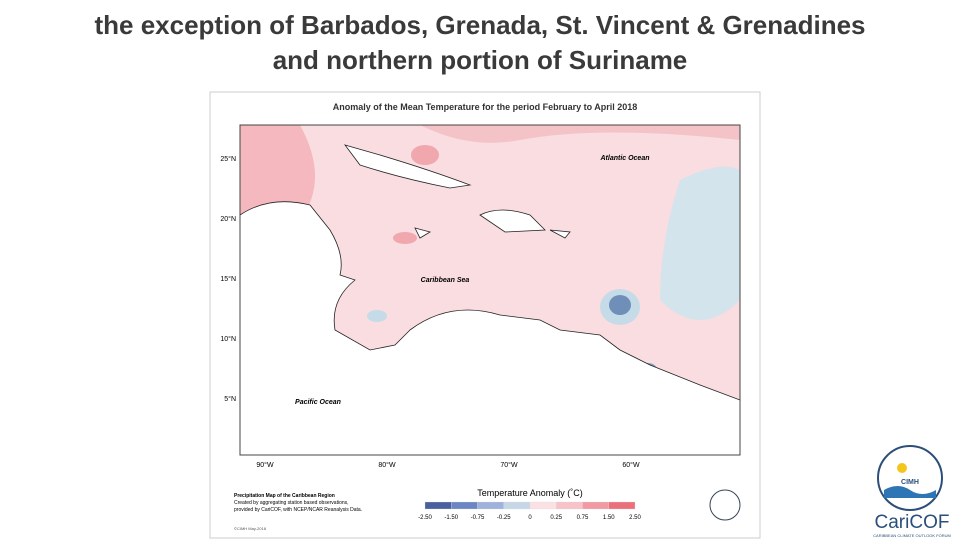  I want to click on lat-axis: 25°N 20°N 15°N 10°N 5°N, so click(228, 279).